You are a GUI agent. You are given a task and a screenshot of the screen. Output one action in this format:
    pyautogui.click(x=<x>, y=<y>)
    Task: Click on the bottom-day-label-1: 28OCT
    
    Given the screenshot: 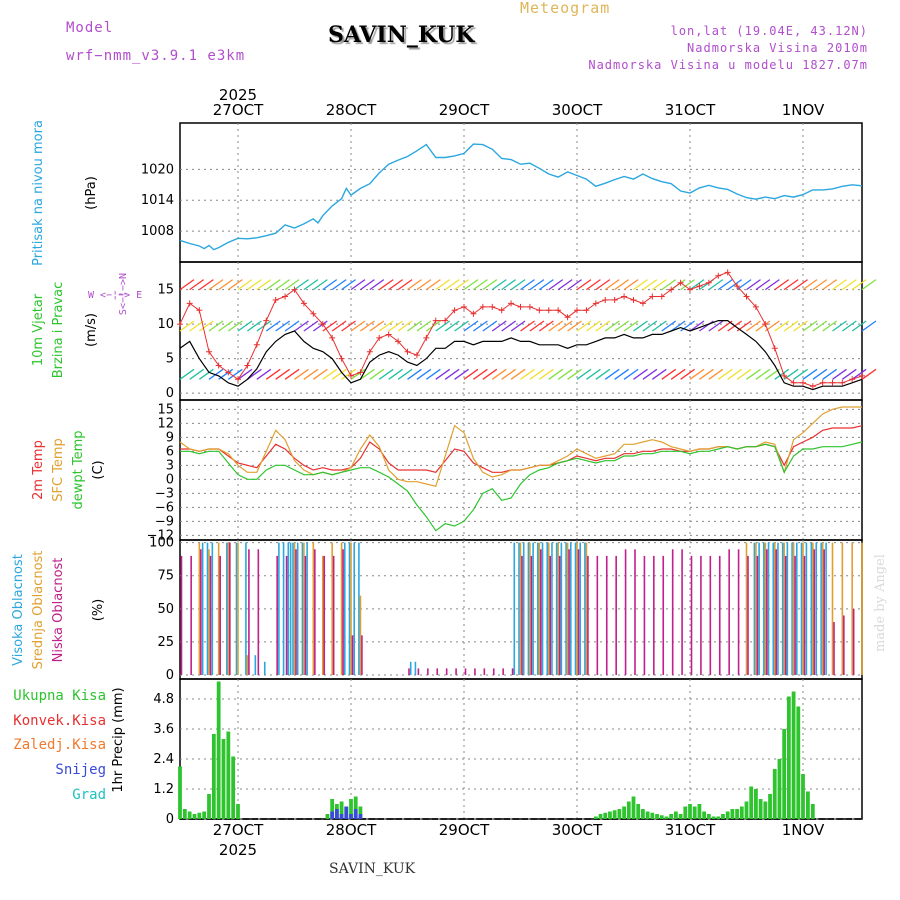 What is the action you would take?
    pyautogui.click(x=351, y=830)
    